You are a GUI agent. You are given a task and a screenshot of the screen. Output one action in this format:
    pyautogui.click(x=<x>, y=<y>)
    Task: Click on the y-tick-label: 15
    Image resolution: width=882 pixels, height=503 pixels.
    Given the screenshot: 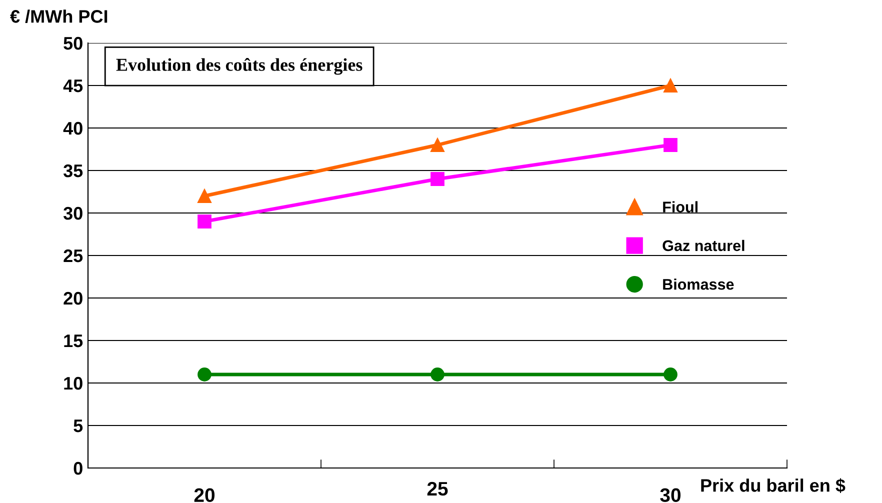 What is the action you would take?
    pyautogui.click(x=73, y=341)
    